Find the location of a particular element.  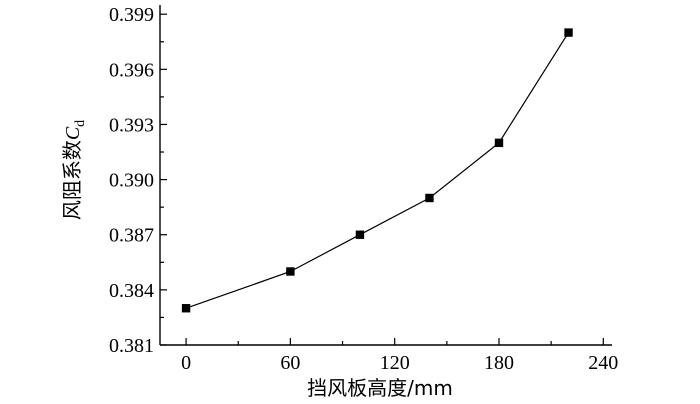

y-axis-title-symbol: C is located at coordinates (73, 133).